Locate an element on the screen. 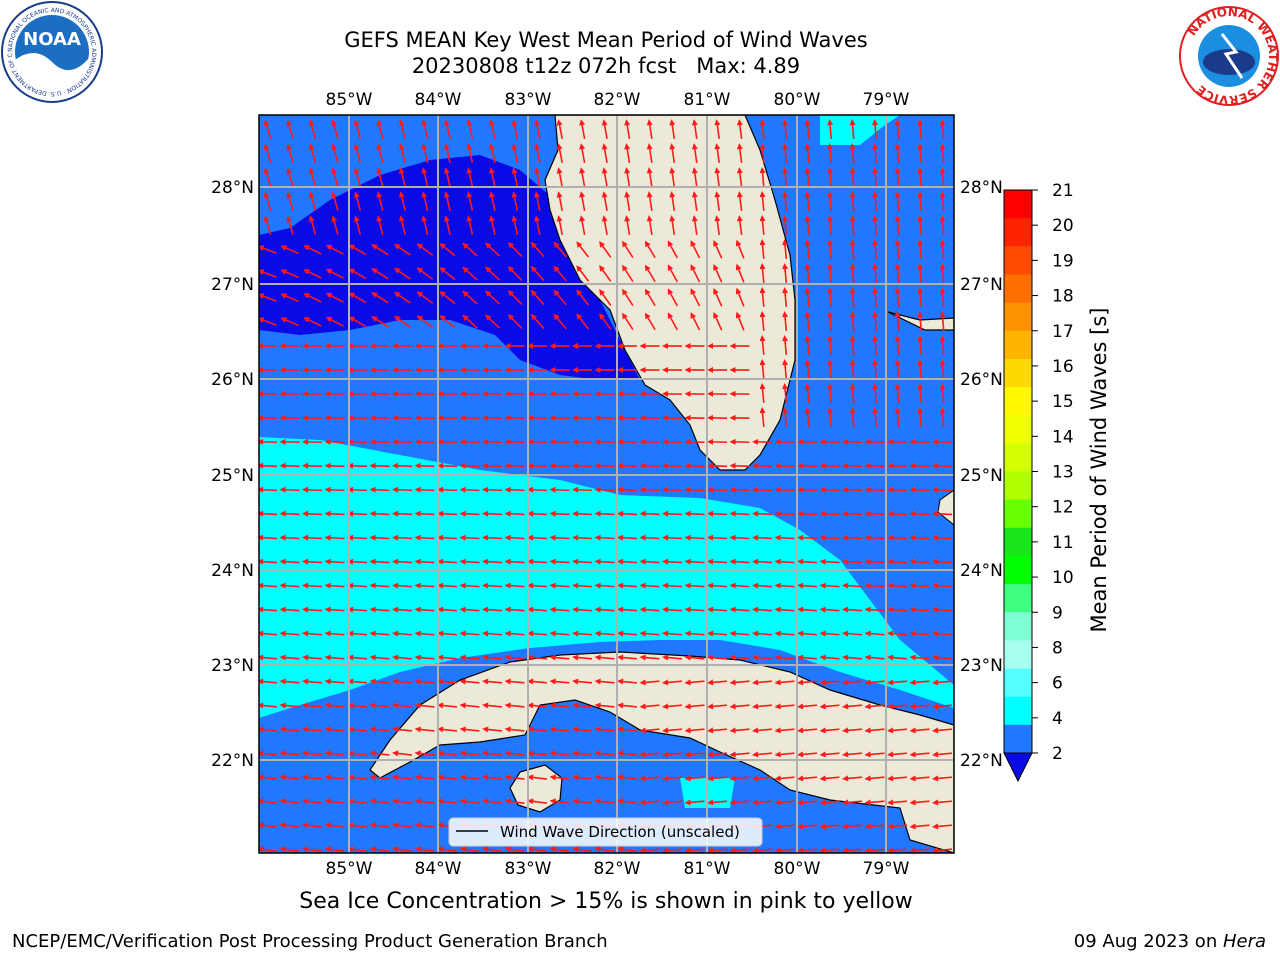  colorbar-segment is located at coordinates (1018, 626).